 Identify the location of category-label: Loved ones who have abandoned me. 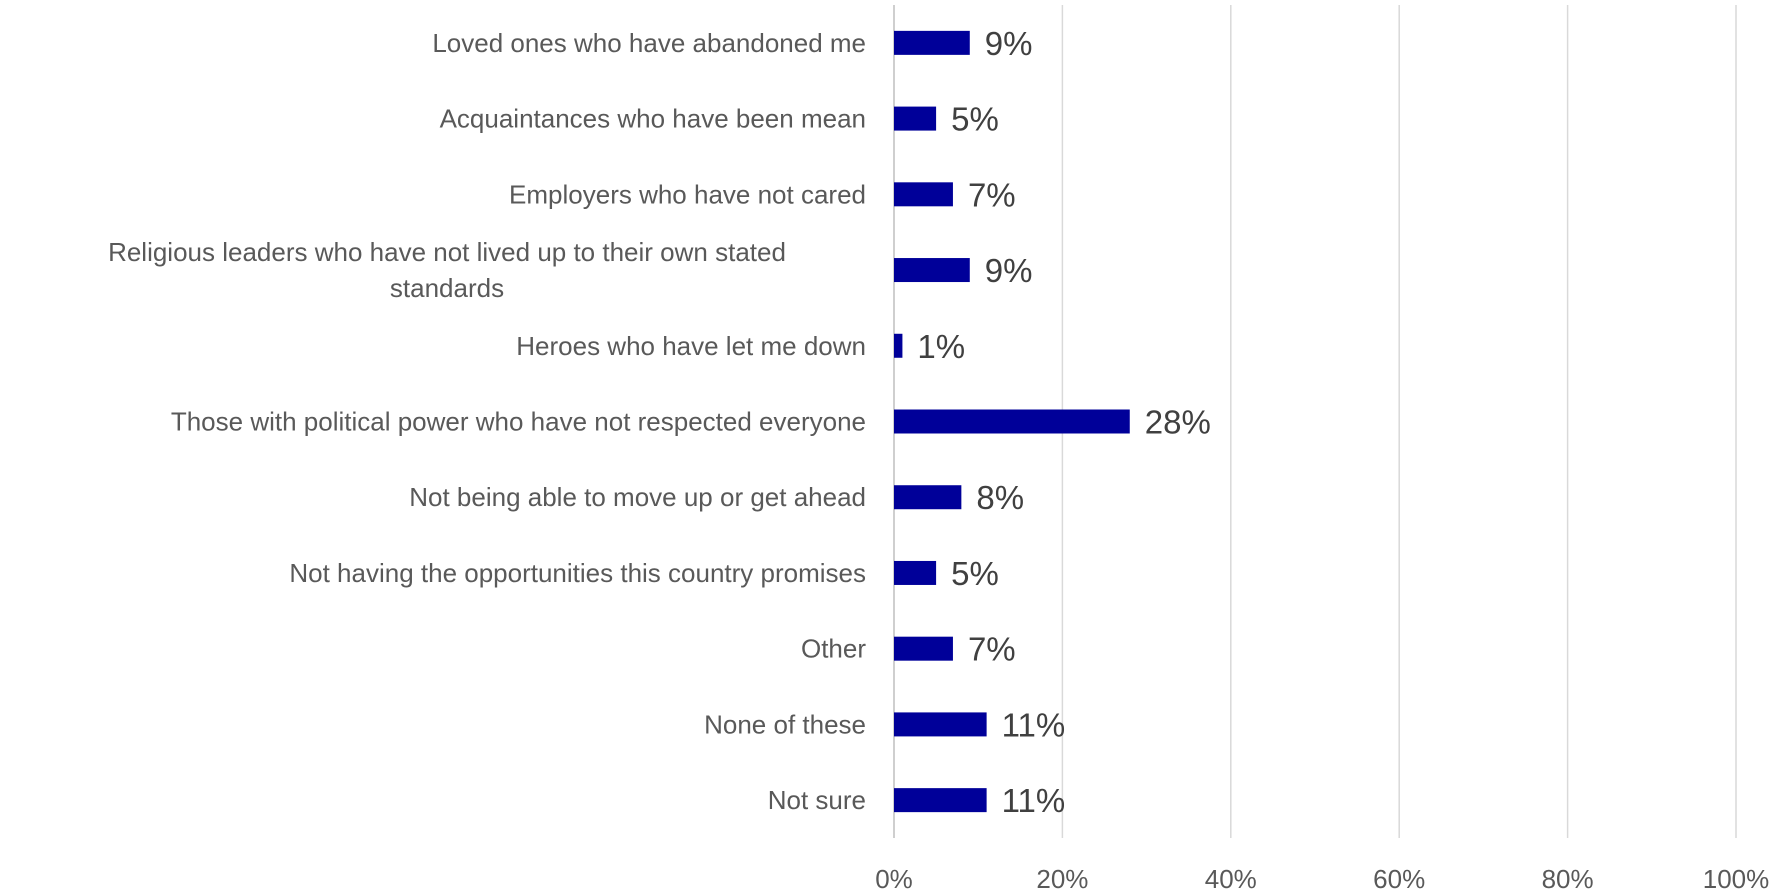
(649, 43).